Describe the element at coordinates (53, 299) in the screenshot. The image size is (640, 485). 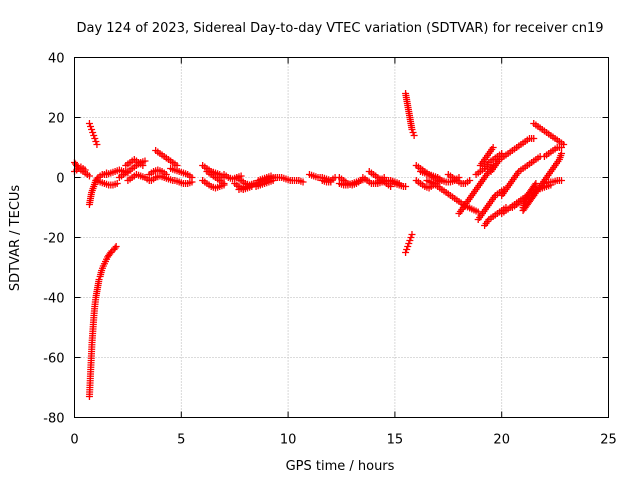
I see `y-tick-label: -40` at that location.